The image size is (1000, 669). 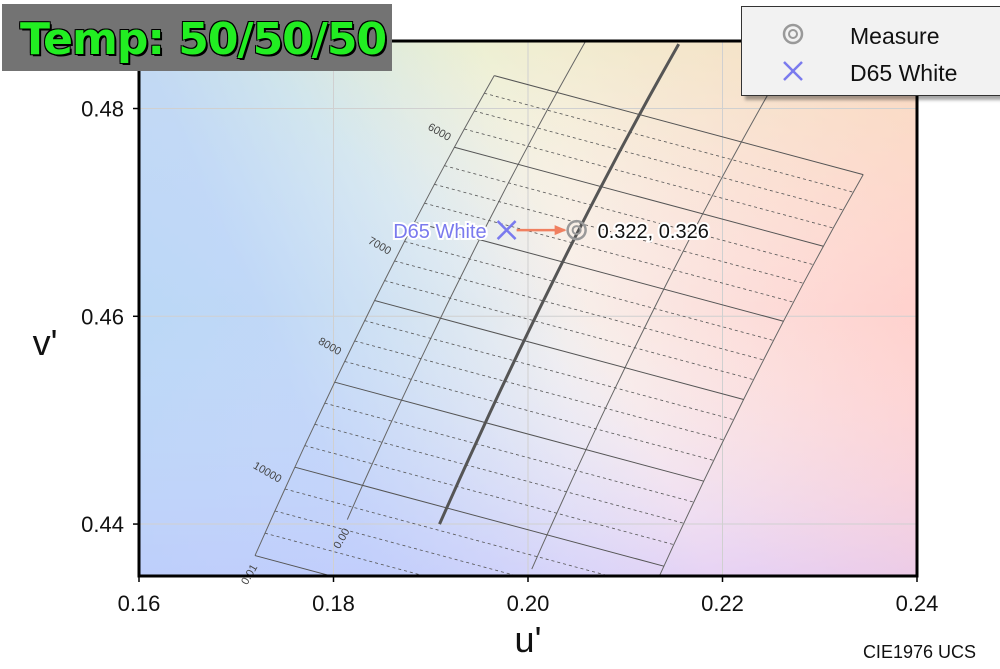 I want to click on y-axis-label: v', so click(x=45, y=342).